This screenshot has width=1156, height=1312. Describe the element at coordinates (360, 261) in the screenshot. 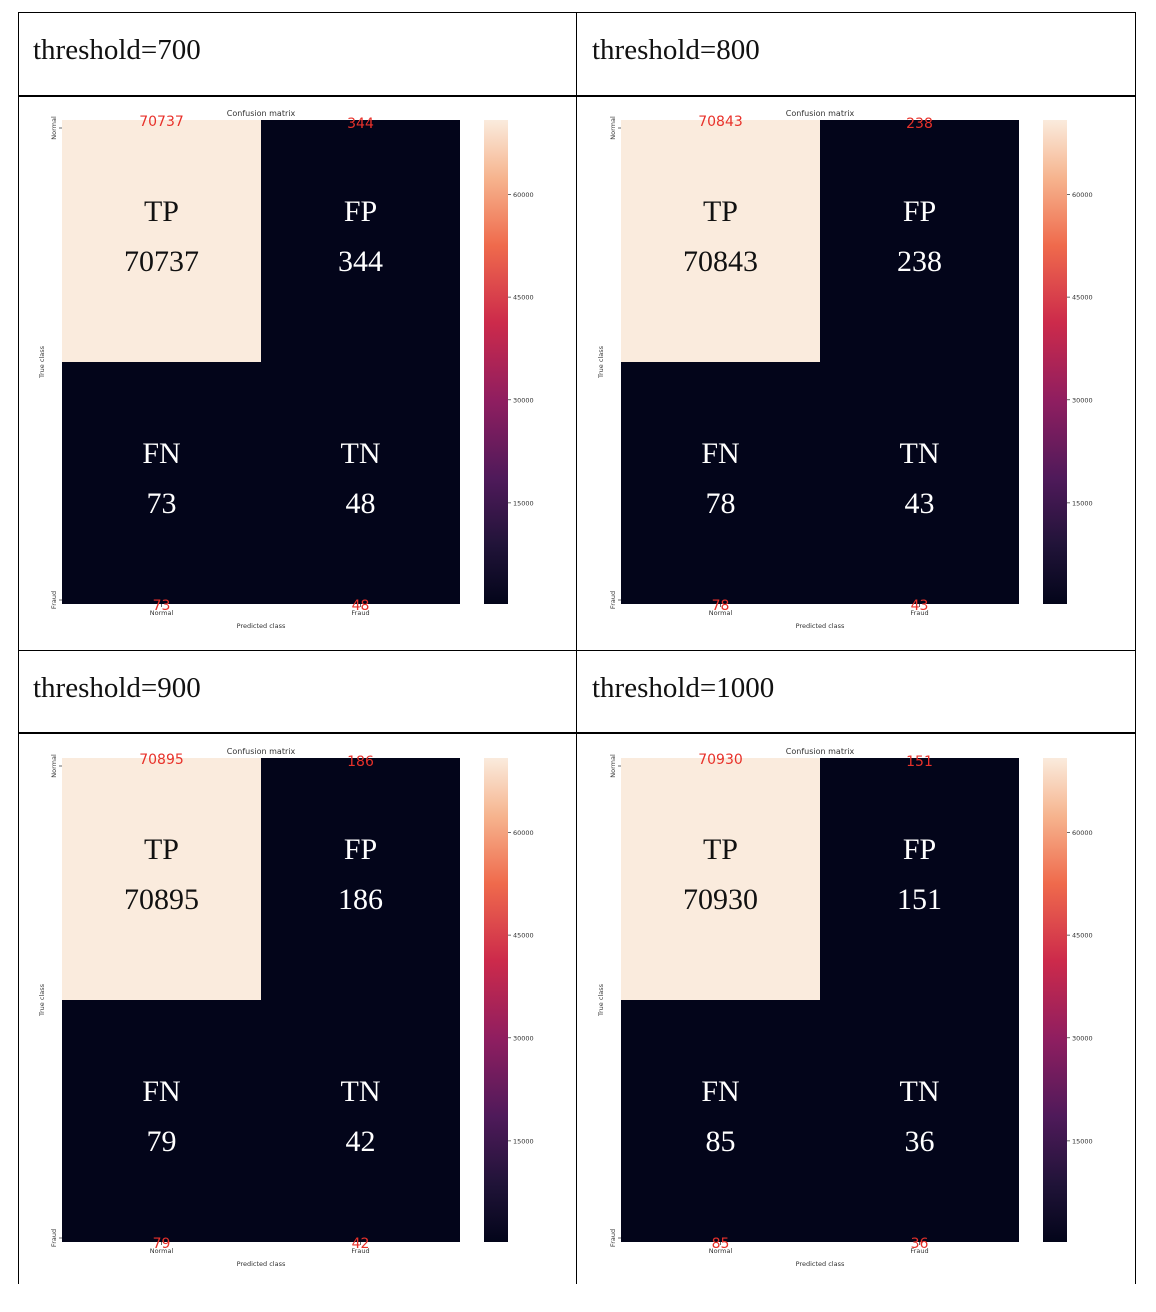

I see `cell-value-fp: 344` at that location.